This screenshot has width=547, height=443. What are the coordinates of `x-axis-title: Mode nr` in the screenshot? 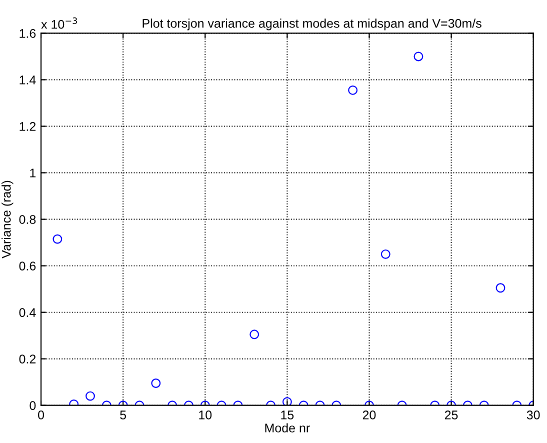 It's located at (287, 427).